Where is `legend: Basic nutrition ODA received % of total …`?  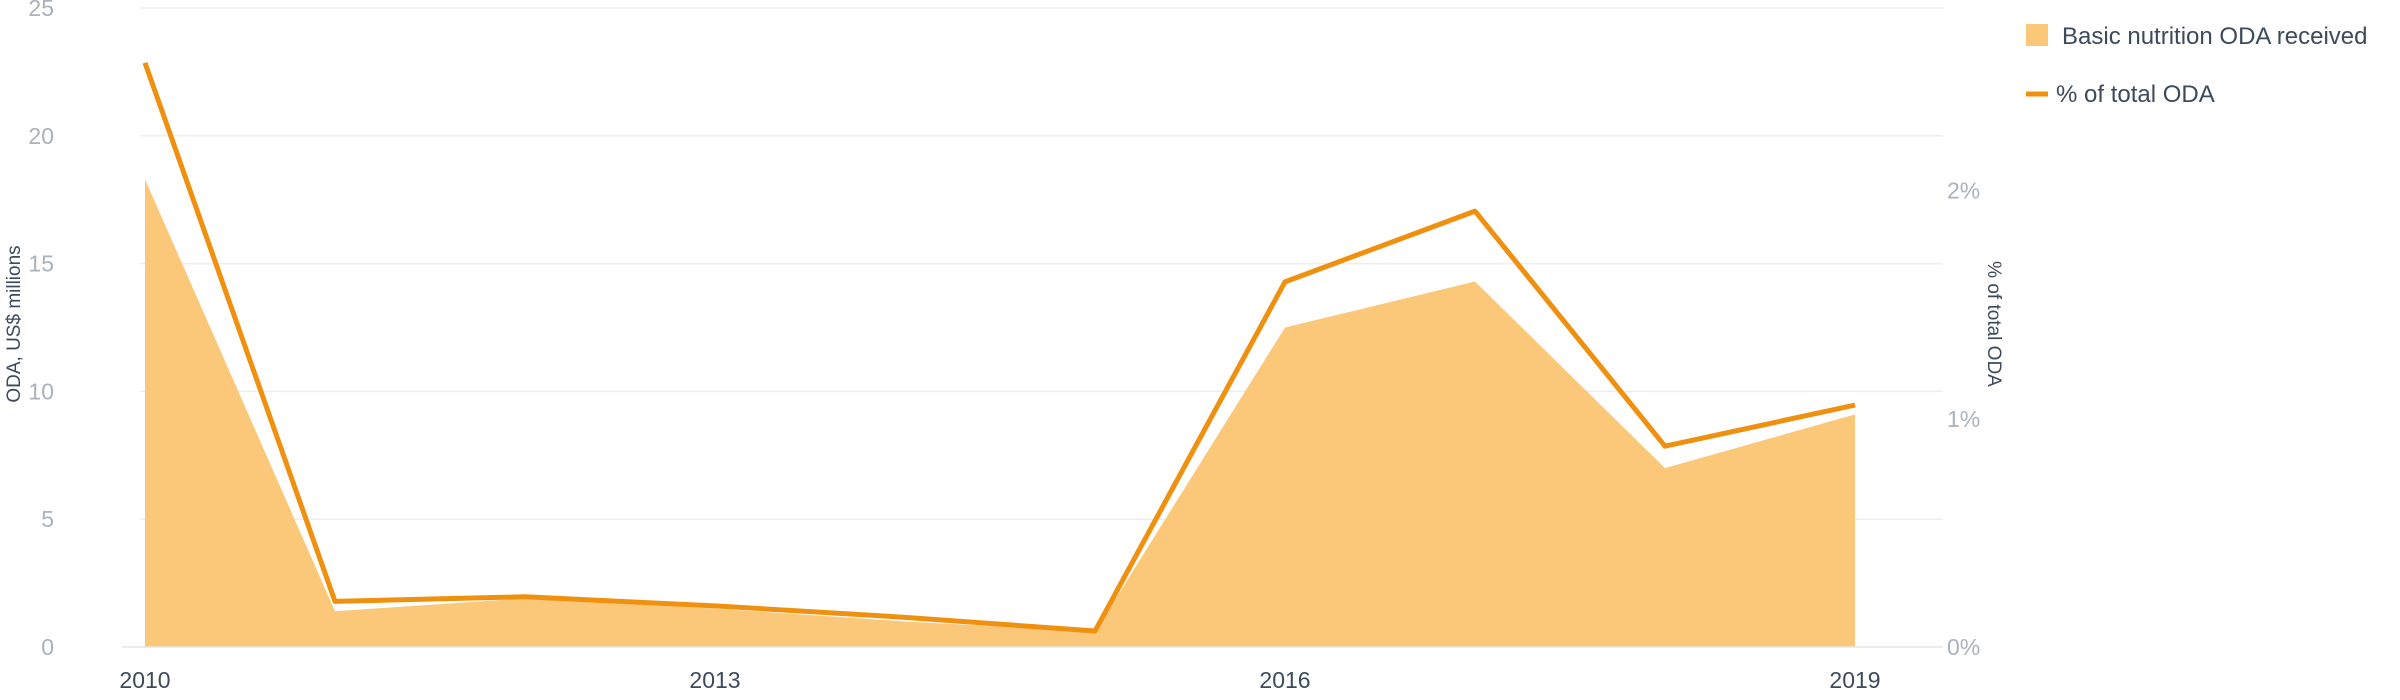
legend: Basic nutrition ODA received % of total … is located at coordinates (2196, 65).